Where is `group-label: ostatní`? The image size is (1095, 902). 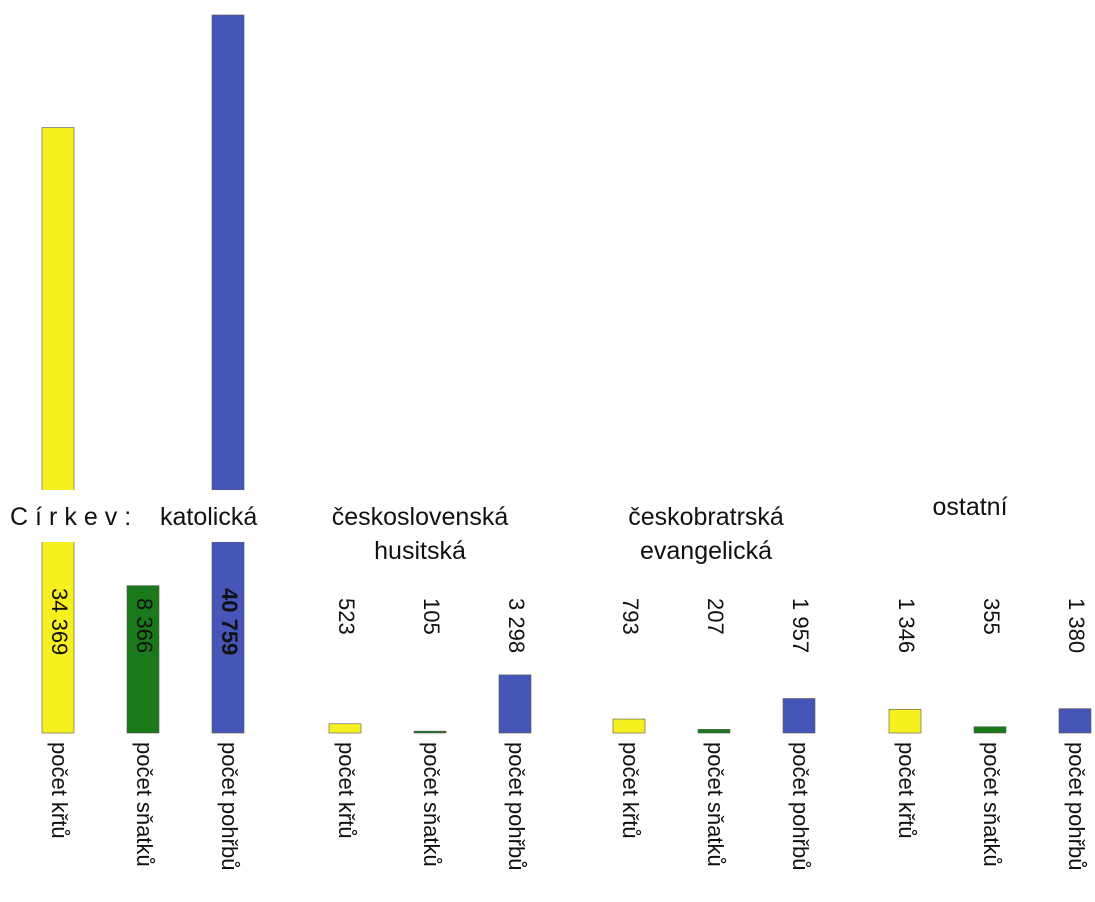 group-label: ostatní is located at coordinates (970, 507).